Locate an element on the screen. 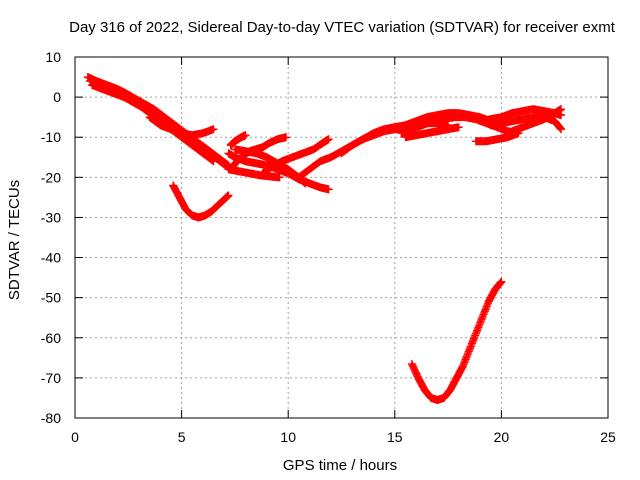 Image resolution: width=640 pixels, height=480 pixels. y-tick-label: -80 is located at coordinates (51, 418).